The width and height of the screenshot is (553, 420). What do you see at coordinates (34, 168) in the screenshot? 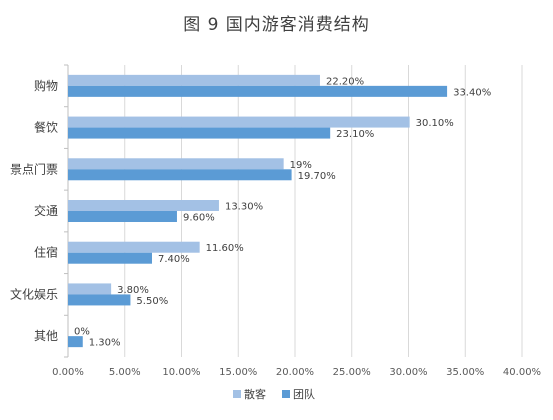
I see `category-label: 景点门票` at bounding box center [34, 168].